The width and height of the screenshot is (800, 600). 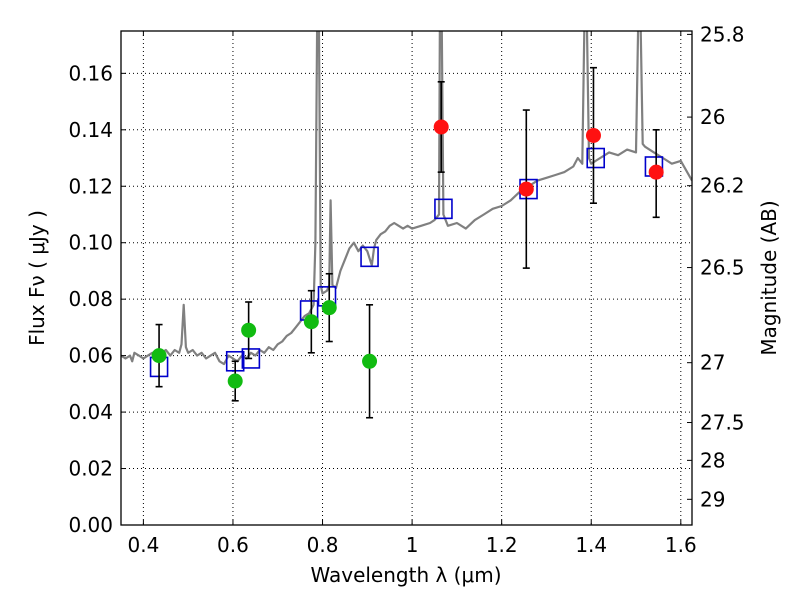 I want to click on y-tick-label: 0.00, so click(x=90, y=525).